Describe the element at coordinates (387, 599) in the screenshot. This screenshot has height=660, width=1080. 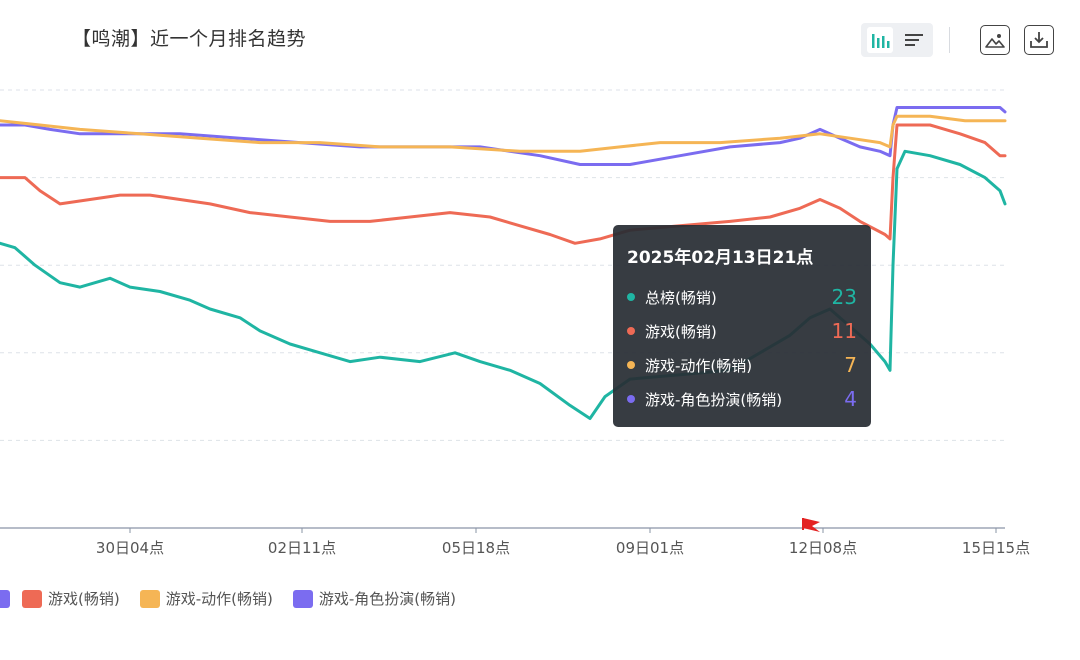
I see `legend-label: 游戏-角色扮演(畅销)` at that location.